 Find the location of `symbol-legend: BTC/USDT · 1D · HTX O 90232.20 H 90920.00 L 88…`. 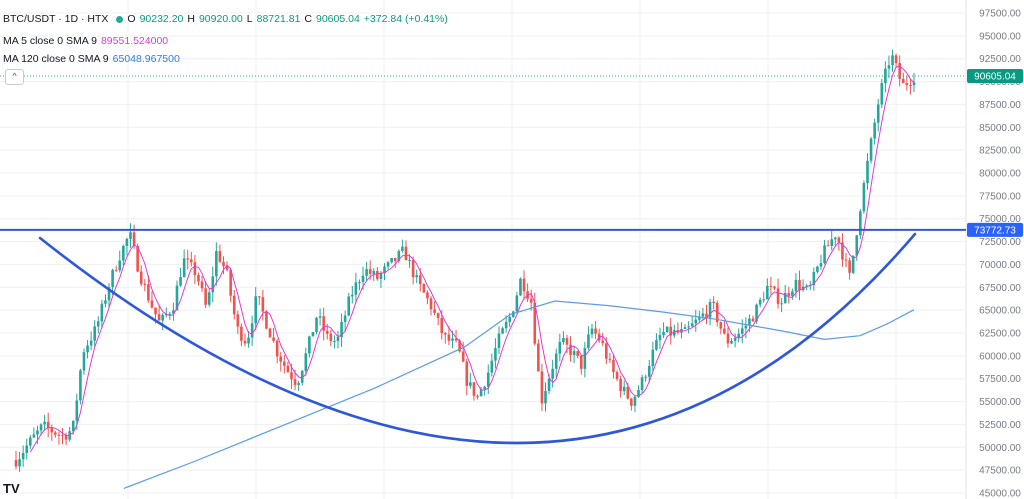

symbol-legend: BTC/USDT · 1D · HTX O 90232.20 H 90920.00 L 88… is located at coordinates (227, 19).